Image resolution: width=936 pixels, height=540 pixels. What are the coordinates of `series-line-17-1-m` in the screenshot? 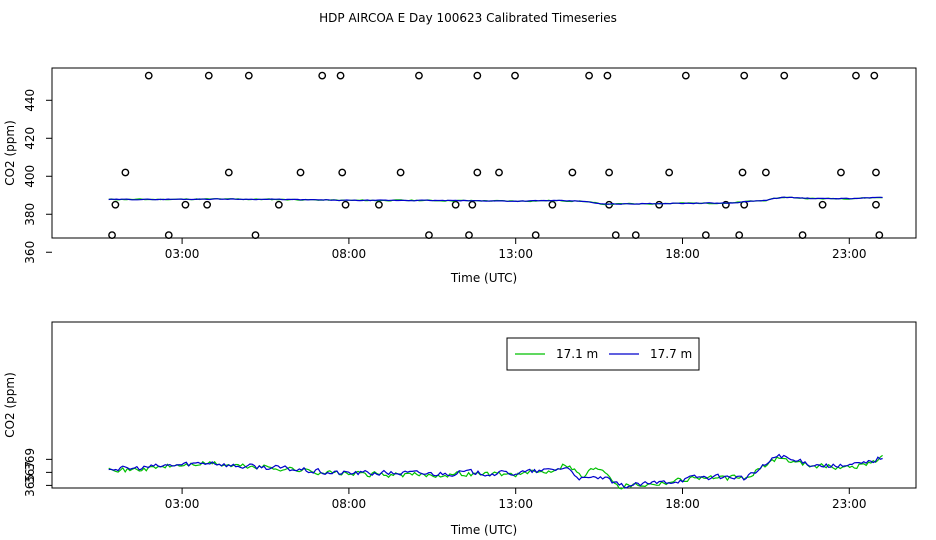 It's located at (495, 472).